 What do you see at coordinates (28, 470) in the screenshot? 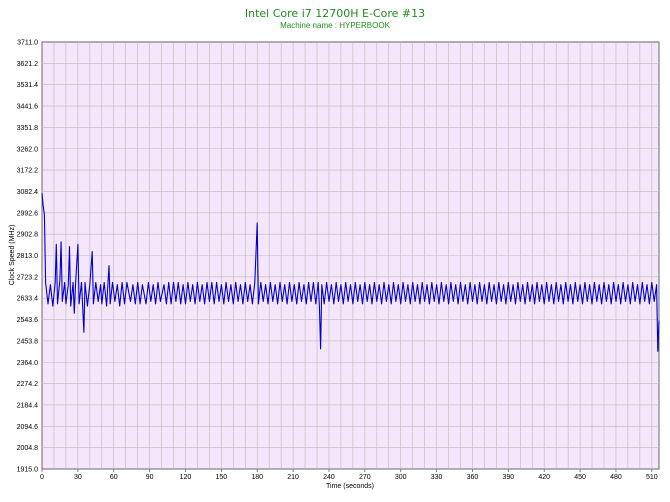
I see `y-tick-label: 1915.0` at bounding box center [28, 470].